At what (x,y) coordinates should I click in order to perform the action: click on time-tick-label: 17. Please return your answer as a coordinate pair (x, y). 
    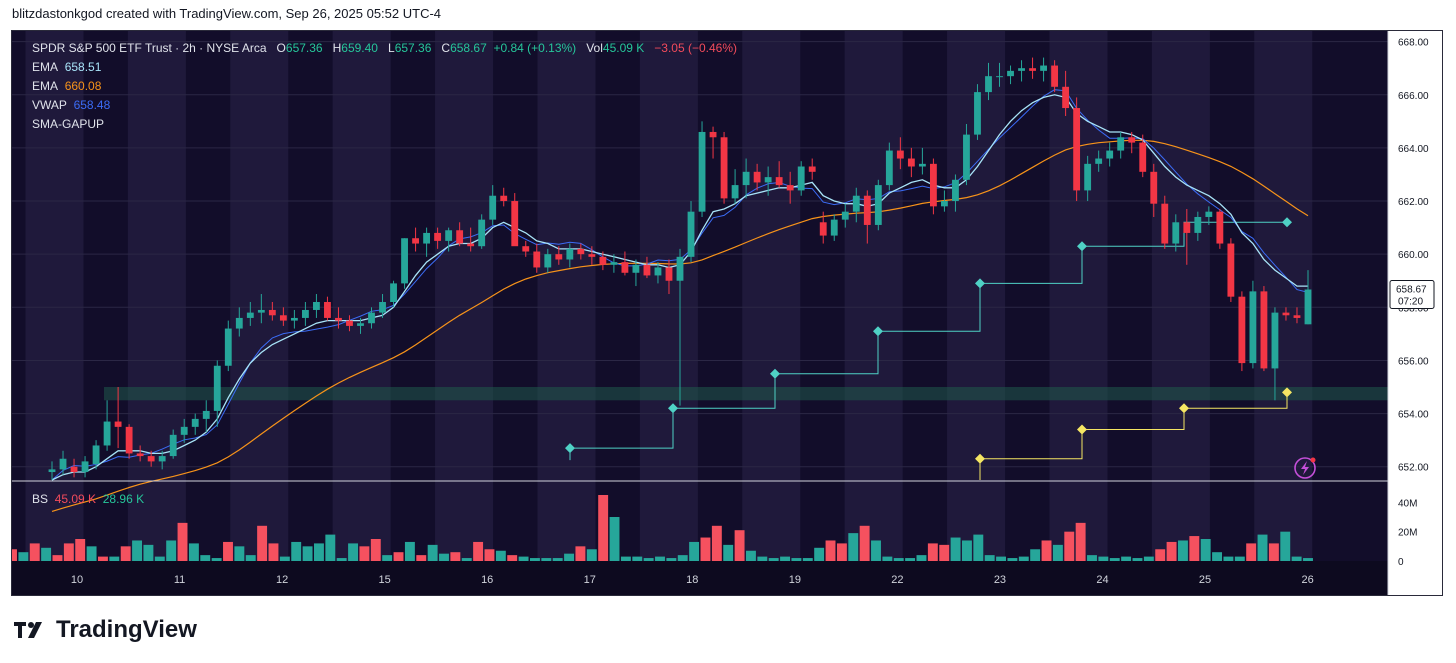
    Looking at the image, I should click on (590, 580).